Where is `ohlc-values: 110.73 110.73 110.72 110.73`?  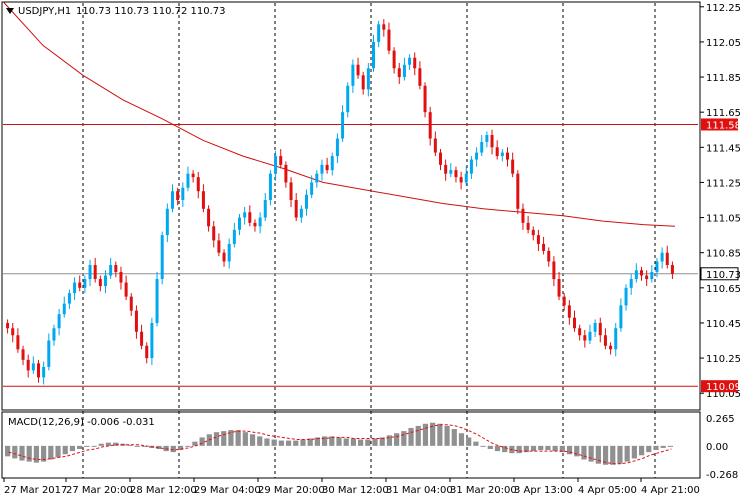
ohlc-values: 110.73 110.73 110.72 110.73 is located at coordinates (151, 11).